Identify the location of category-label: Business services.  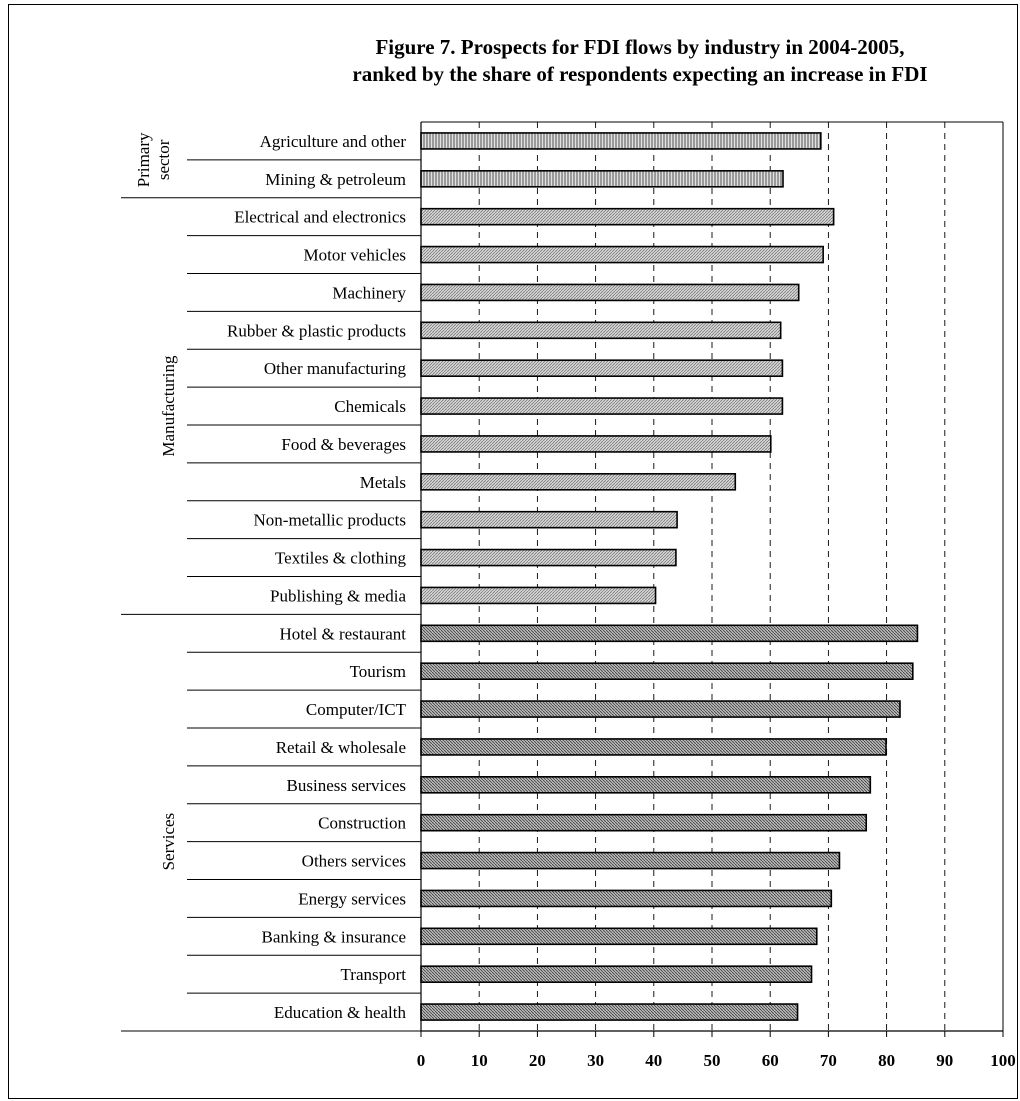
(346, 785).